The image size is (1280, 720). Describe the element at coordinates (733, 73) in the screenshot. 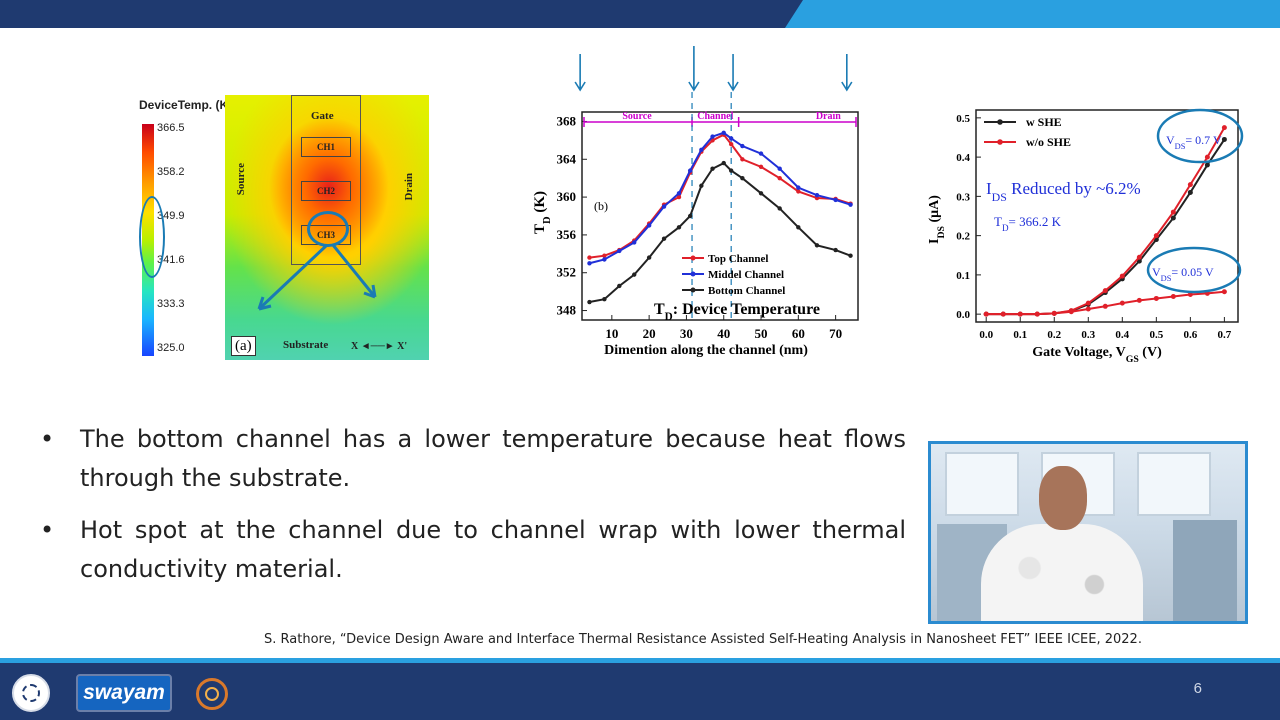

I see `down-arrow-icon` at that location.